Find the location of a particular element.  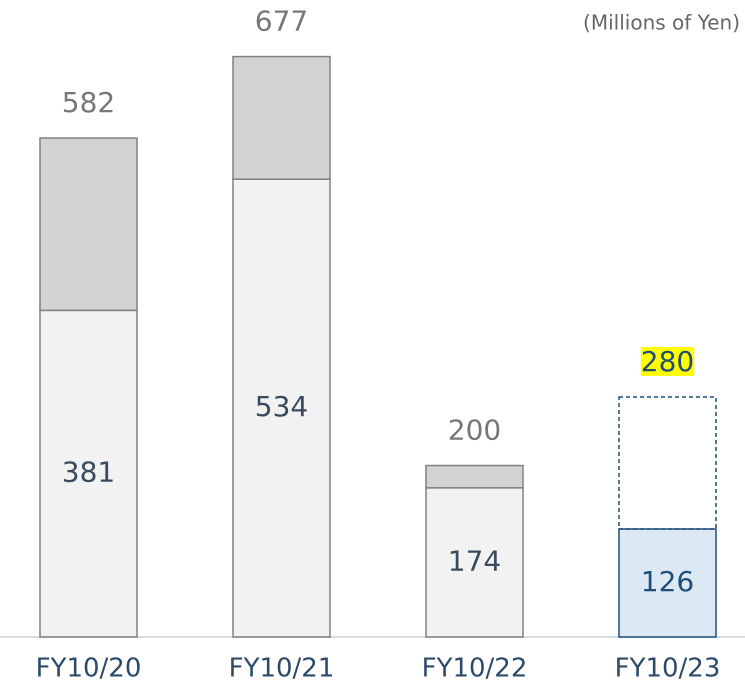

x-tick-label: FY10/21 is located at coordinates (282, 669).